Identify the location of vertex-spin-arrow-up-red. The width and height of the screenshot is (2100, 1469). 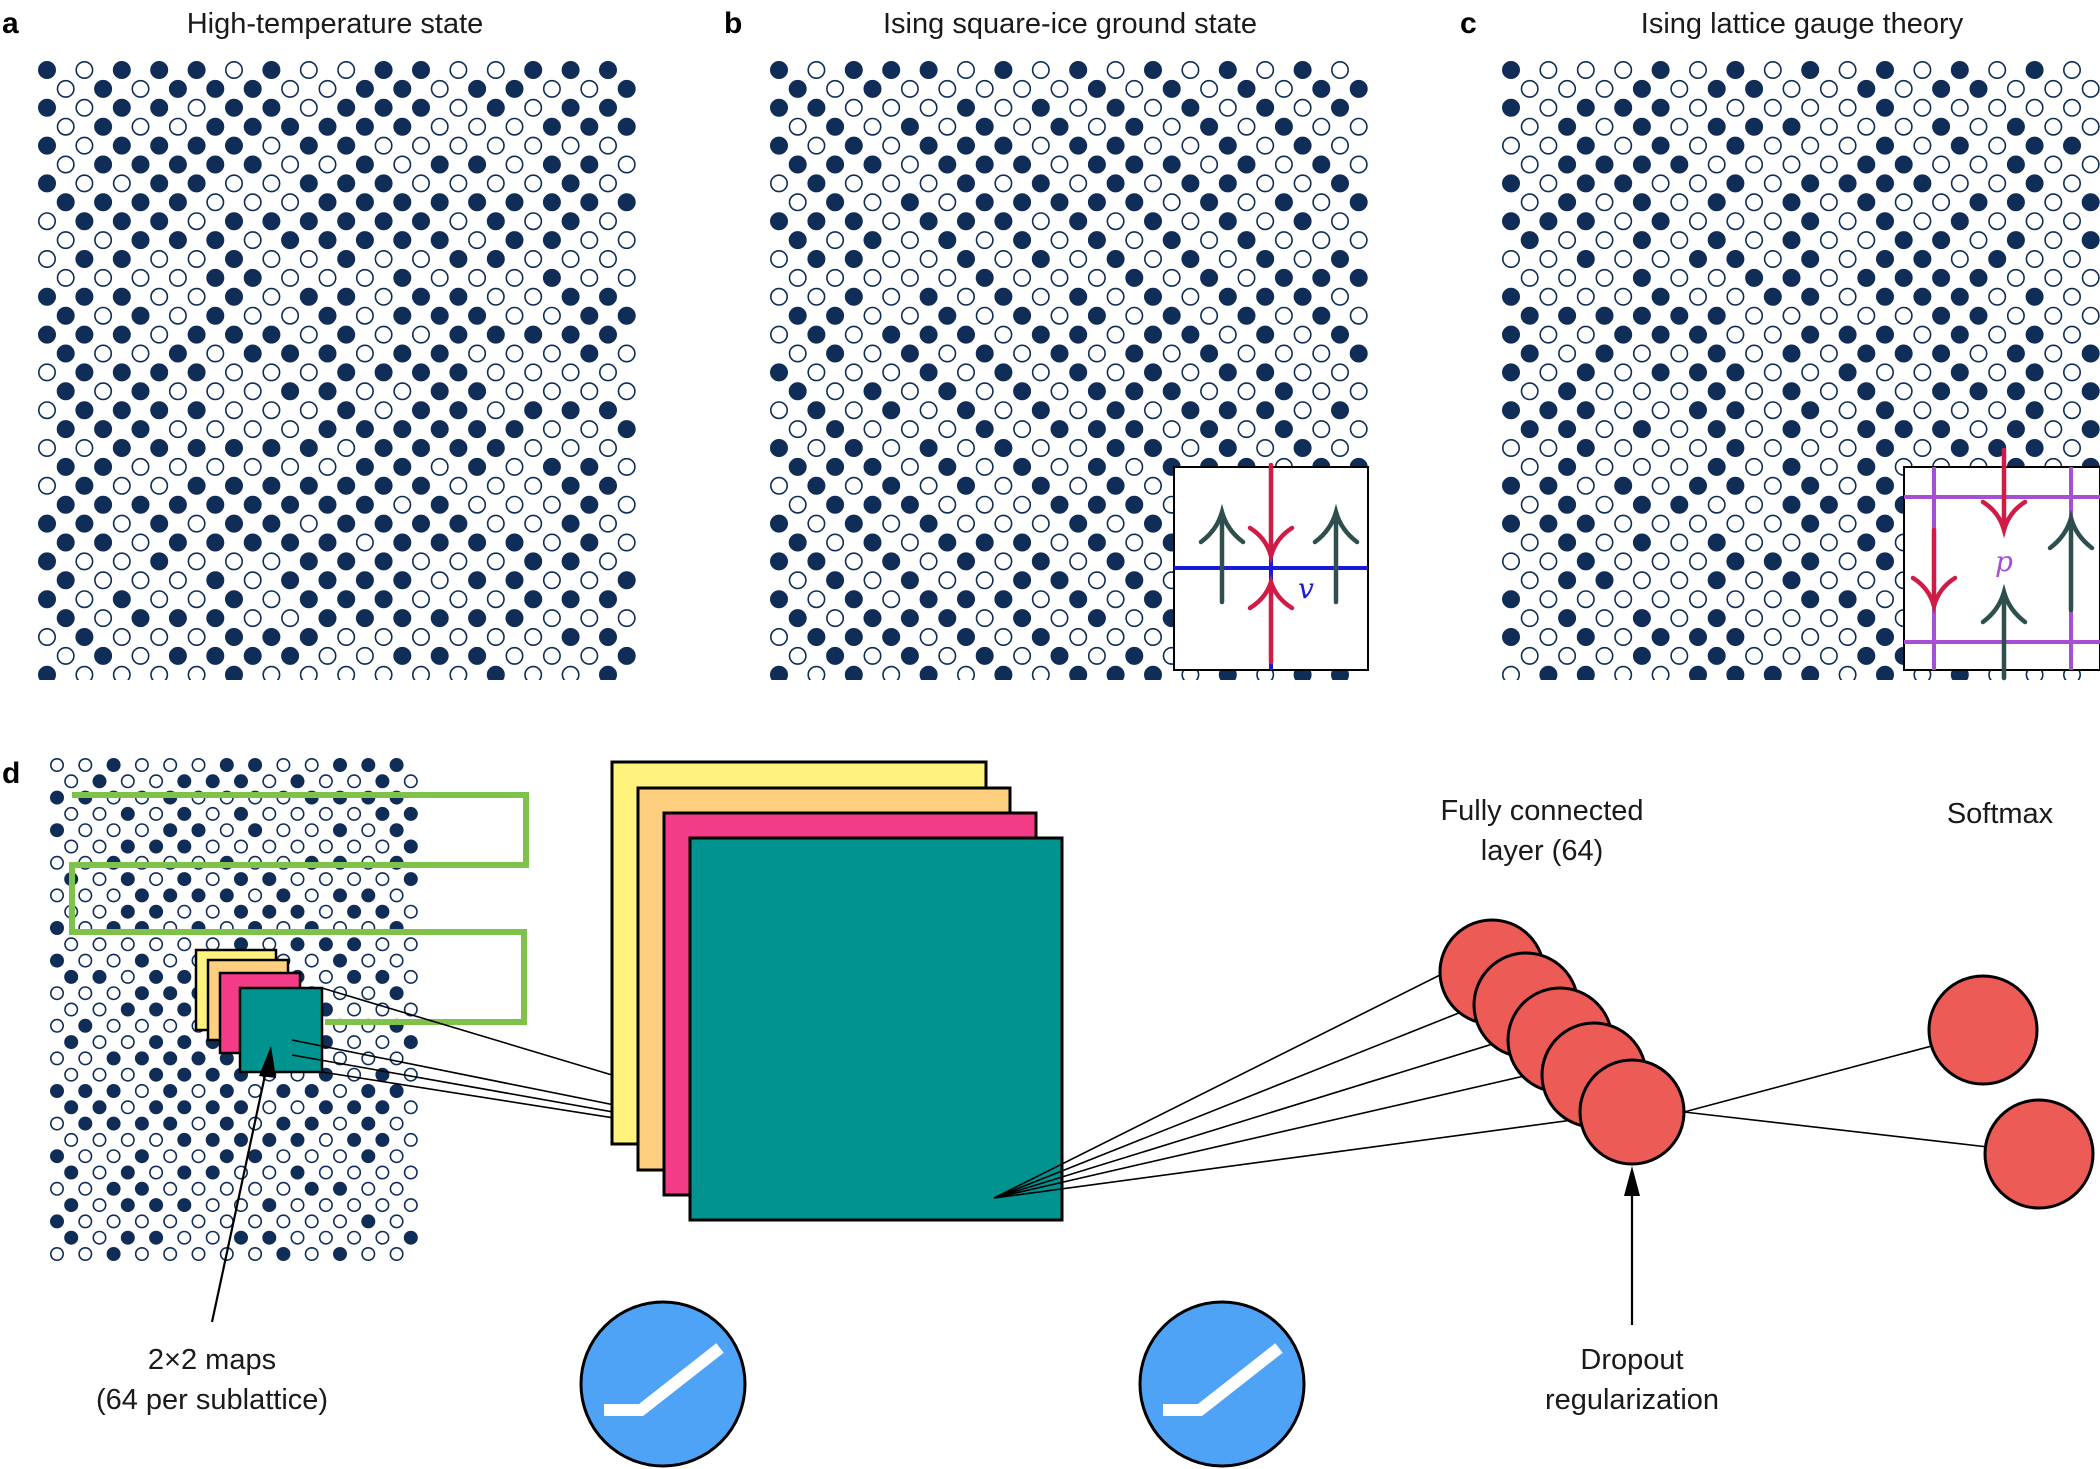
(1271, 513).